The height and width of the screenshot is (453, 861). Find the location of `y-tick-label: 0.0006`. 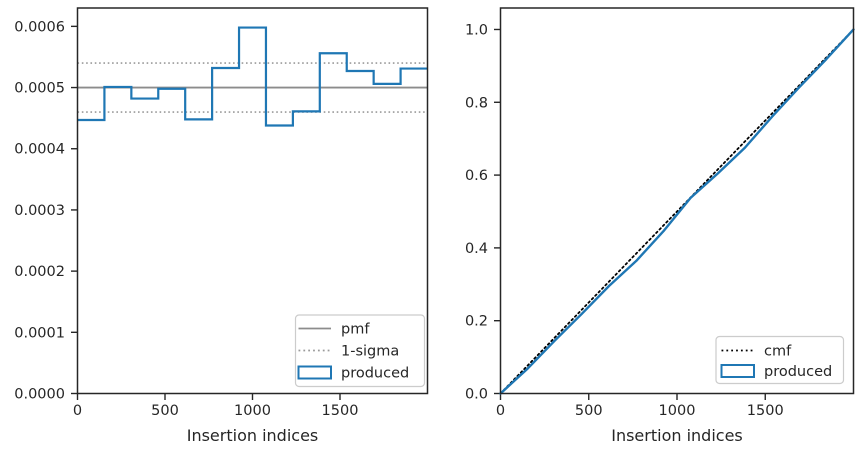

y-tick-label: 0.0006 is located at coordinates (39, 27).